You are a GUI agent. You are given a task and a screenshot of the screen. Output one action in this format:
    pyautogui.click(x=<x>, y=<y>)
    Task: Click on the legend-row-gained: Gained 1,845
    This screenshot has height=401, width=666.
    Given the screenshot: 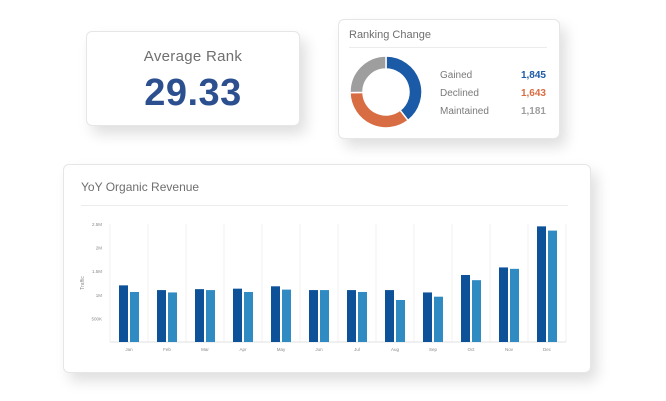 What is the action you would take?
    pyautogui.click(x=493, y=77)
    